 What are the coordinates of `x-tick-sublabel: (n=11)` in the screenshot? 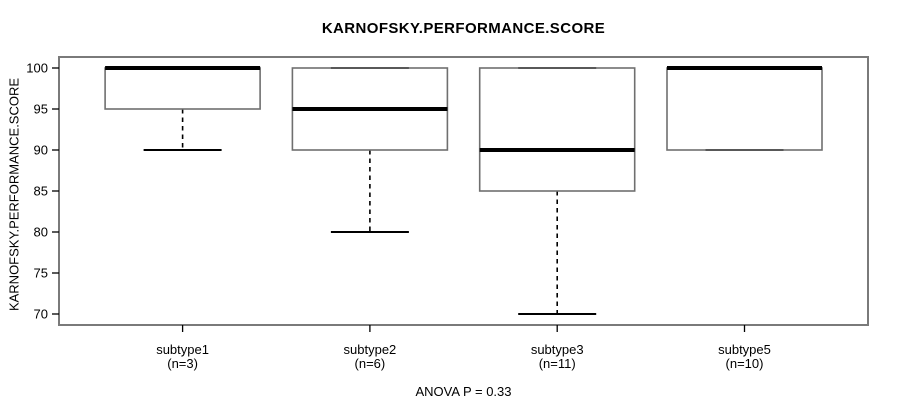 It's located at (557, 363).